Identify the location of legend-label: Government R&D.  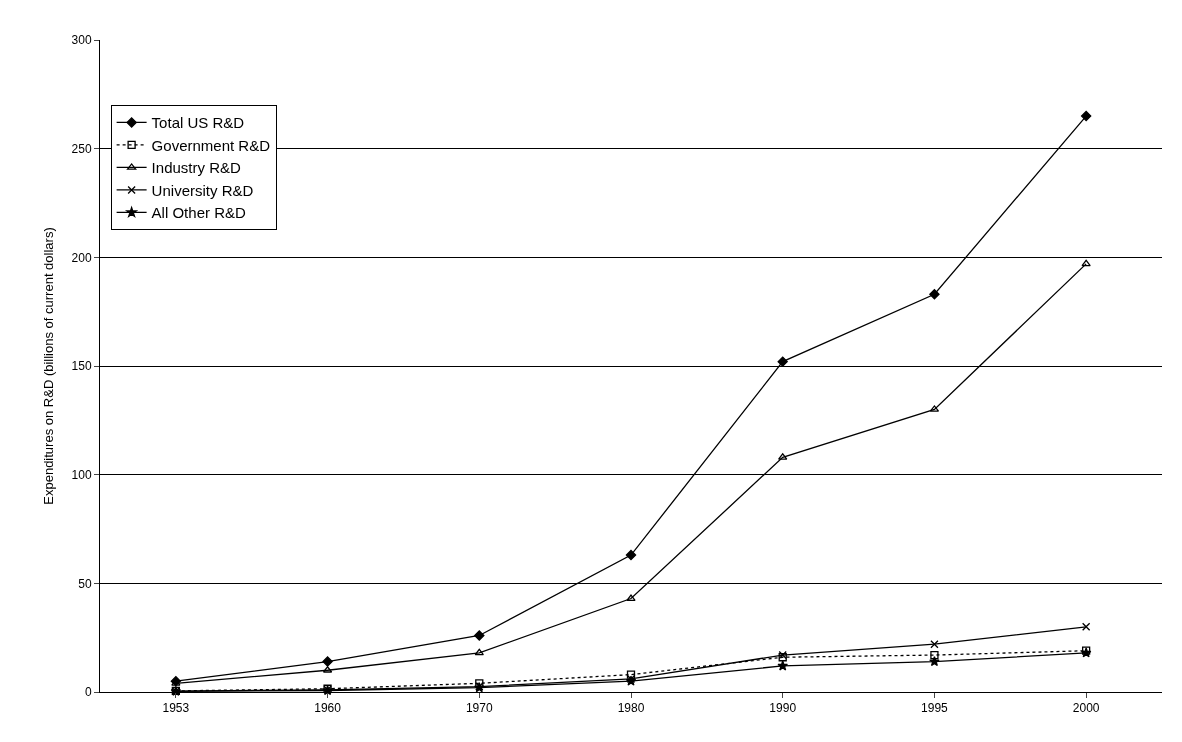
(211, 145).